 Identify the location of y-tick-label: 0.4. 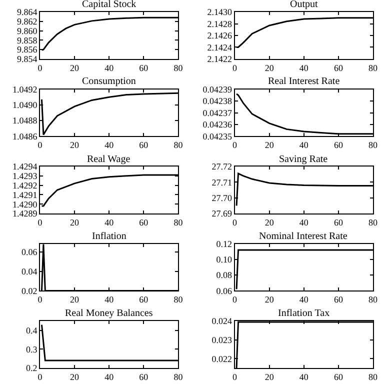
(32, 331).